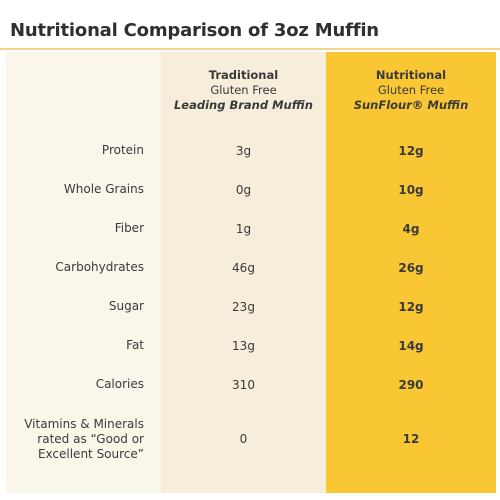  I want to click on table-row-carbohydrates: Carbohydrates 46g 26g, so click(250, 267).